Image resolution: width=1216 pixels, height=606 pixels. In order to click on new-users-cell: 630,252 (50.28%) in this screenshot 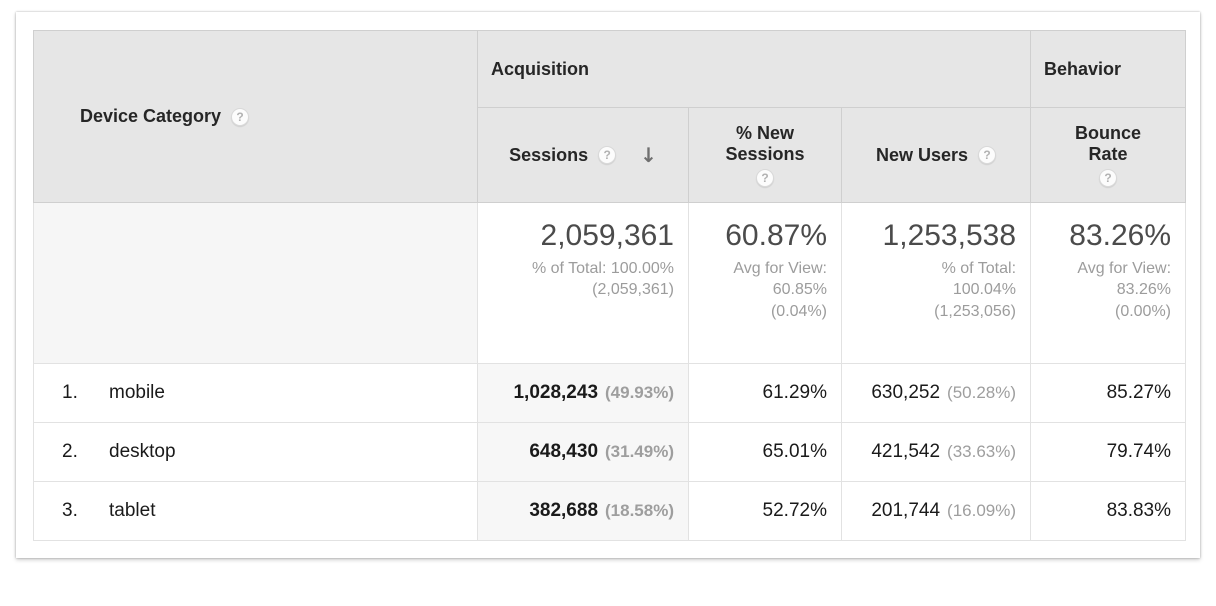, I will do `click(936, 393)`.